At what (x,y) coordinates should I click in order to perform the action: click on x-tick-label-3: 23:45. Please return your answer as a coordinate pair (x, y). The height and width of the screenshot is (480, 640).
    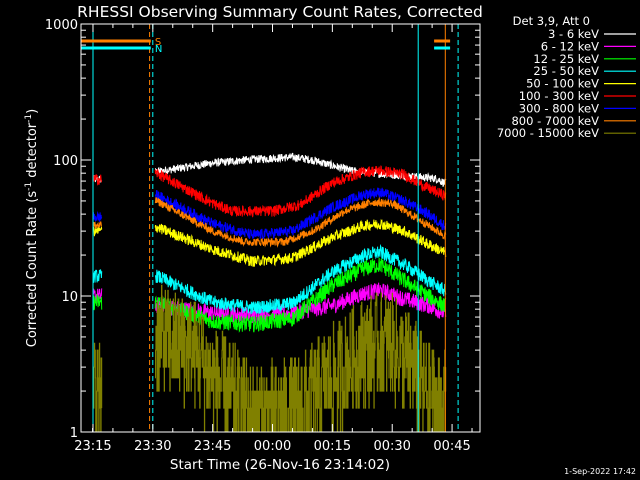
    Looking at the image, I should click on (212, 446).